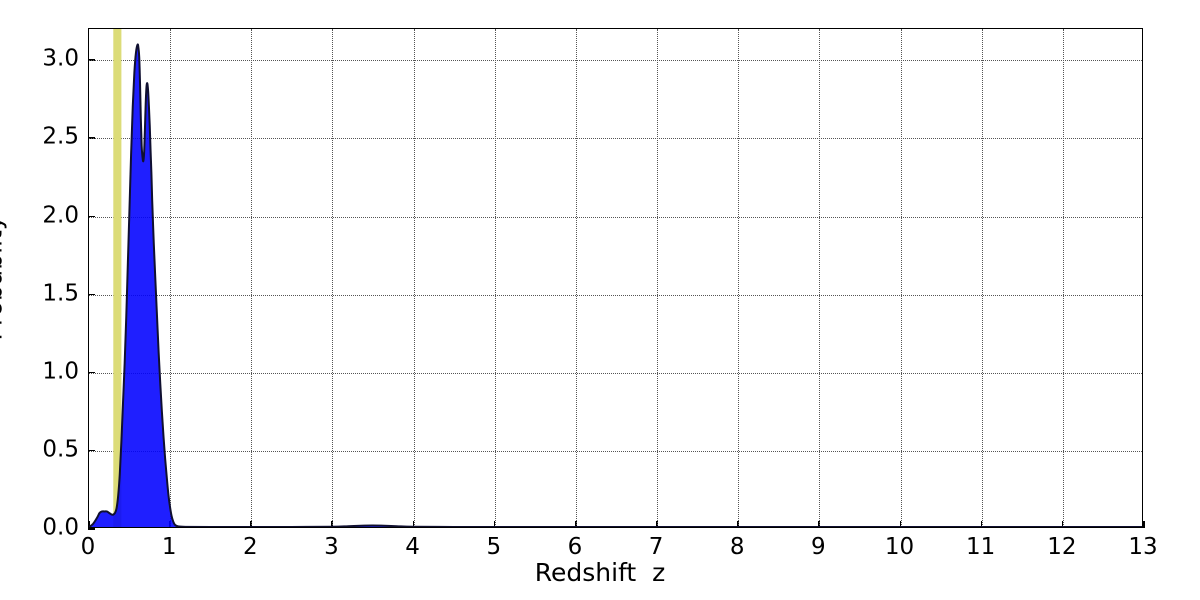 Image resolution: width=1200 pixels, height=600 pixels. I want to click on y-tick-label: 3.0, so click(60, 58).